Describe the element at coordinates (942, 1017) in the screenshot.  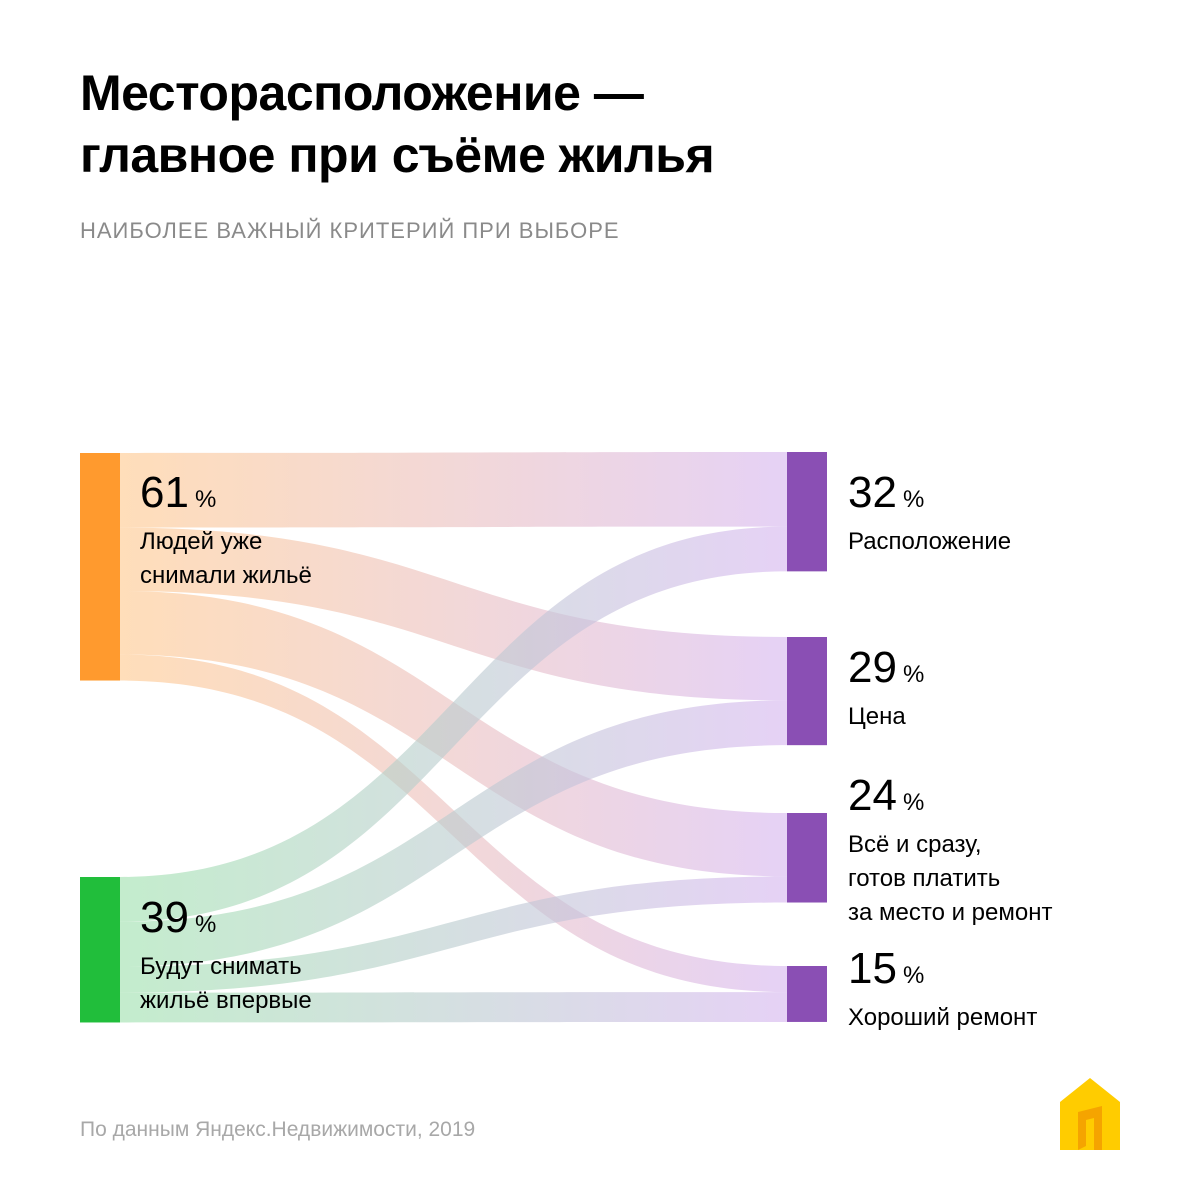
I see `target-label-renovation-text-1: Хороший ремонт` at that location.